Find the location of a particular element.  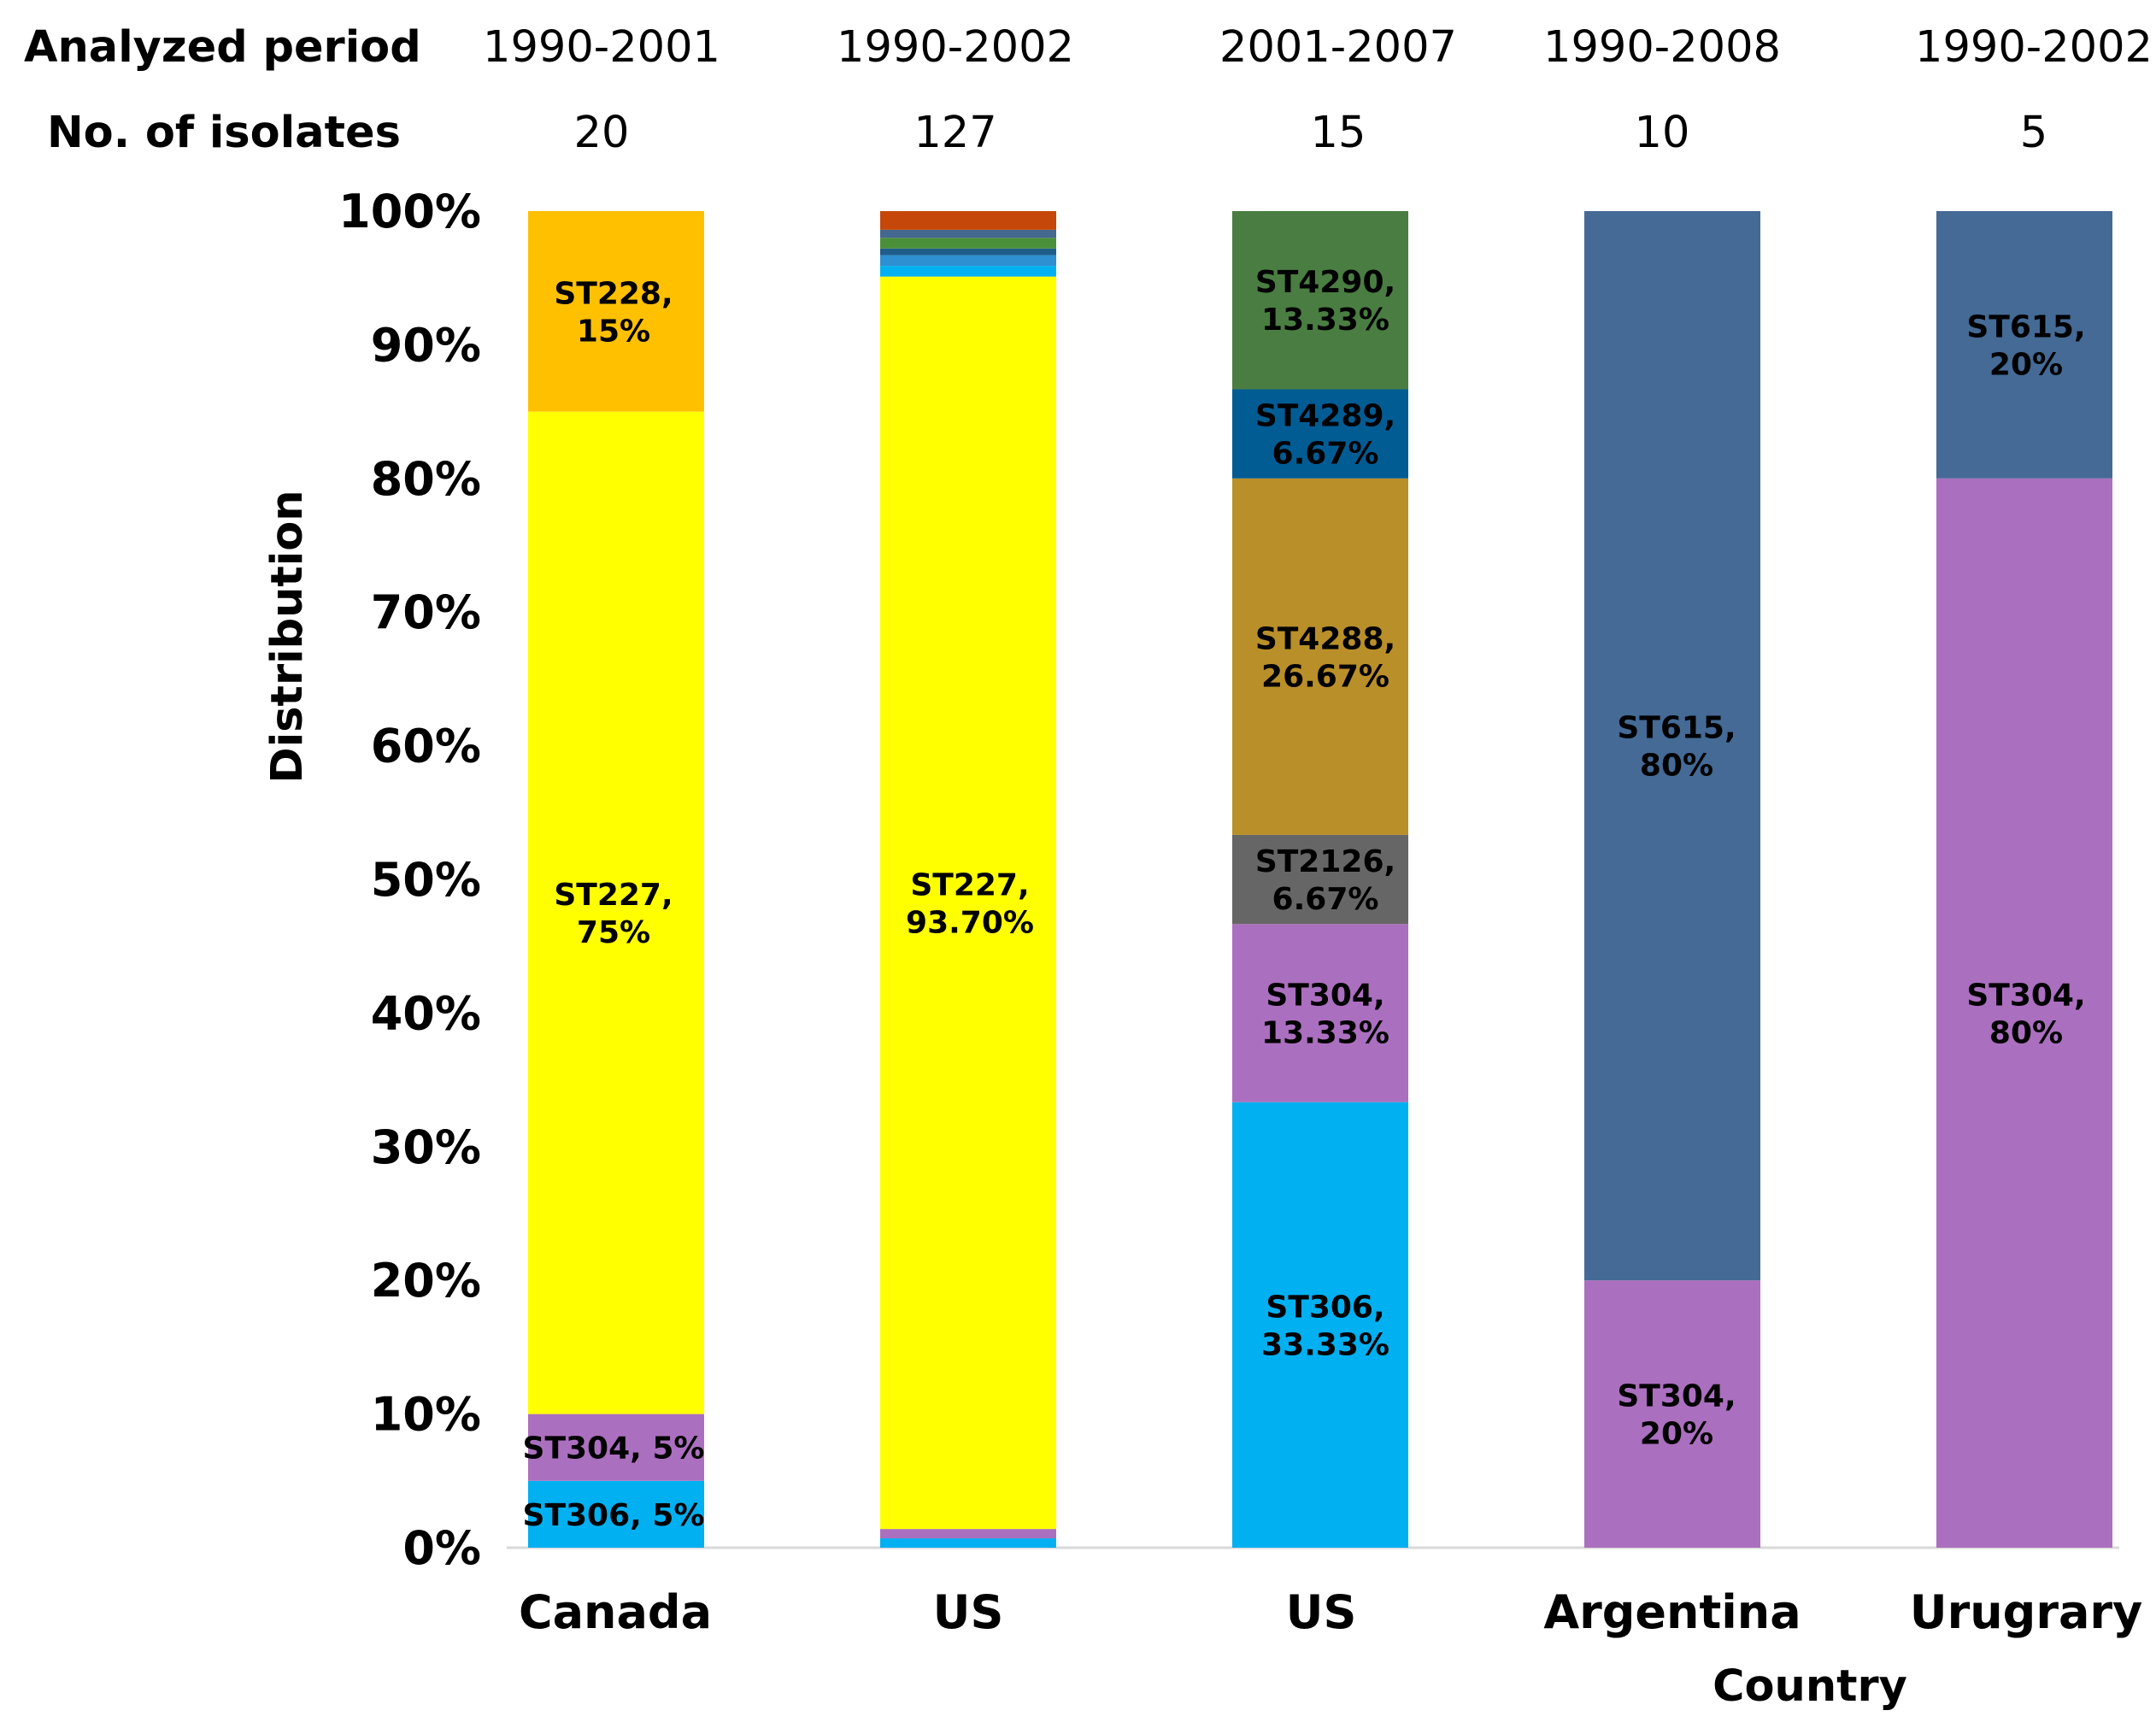

x-axis-title: Country is located at coordinates (1809, 1686).